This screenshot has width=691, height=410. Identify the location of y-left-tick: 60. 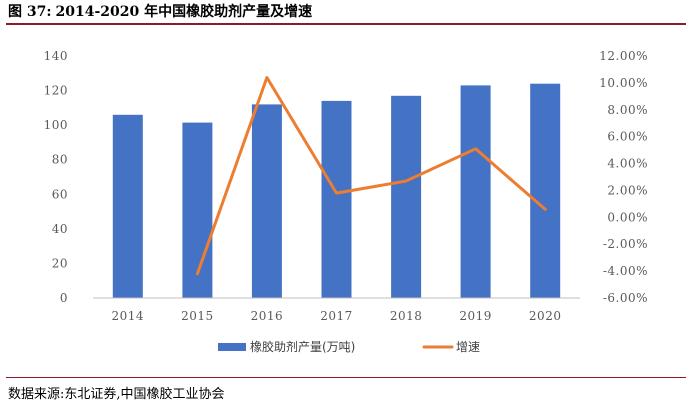
(60, 194).